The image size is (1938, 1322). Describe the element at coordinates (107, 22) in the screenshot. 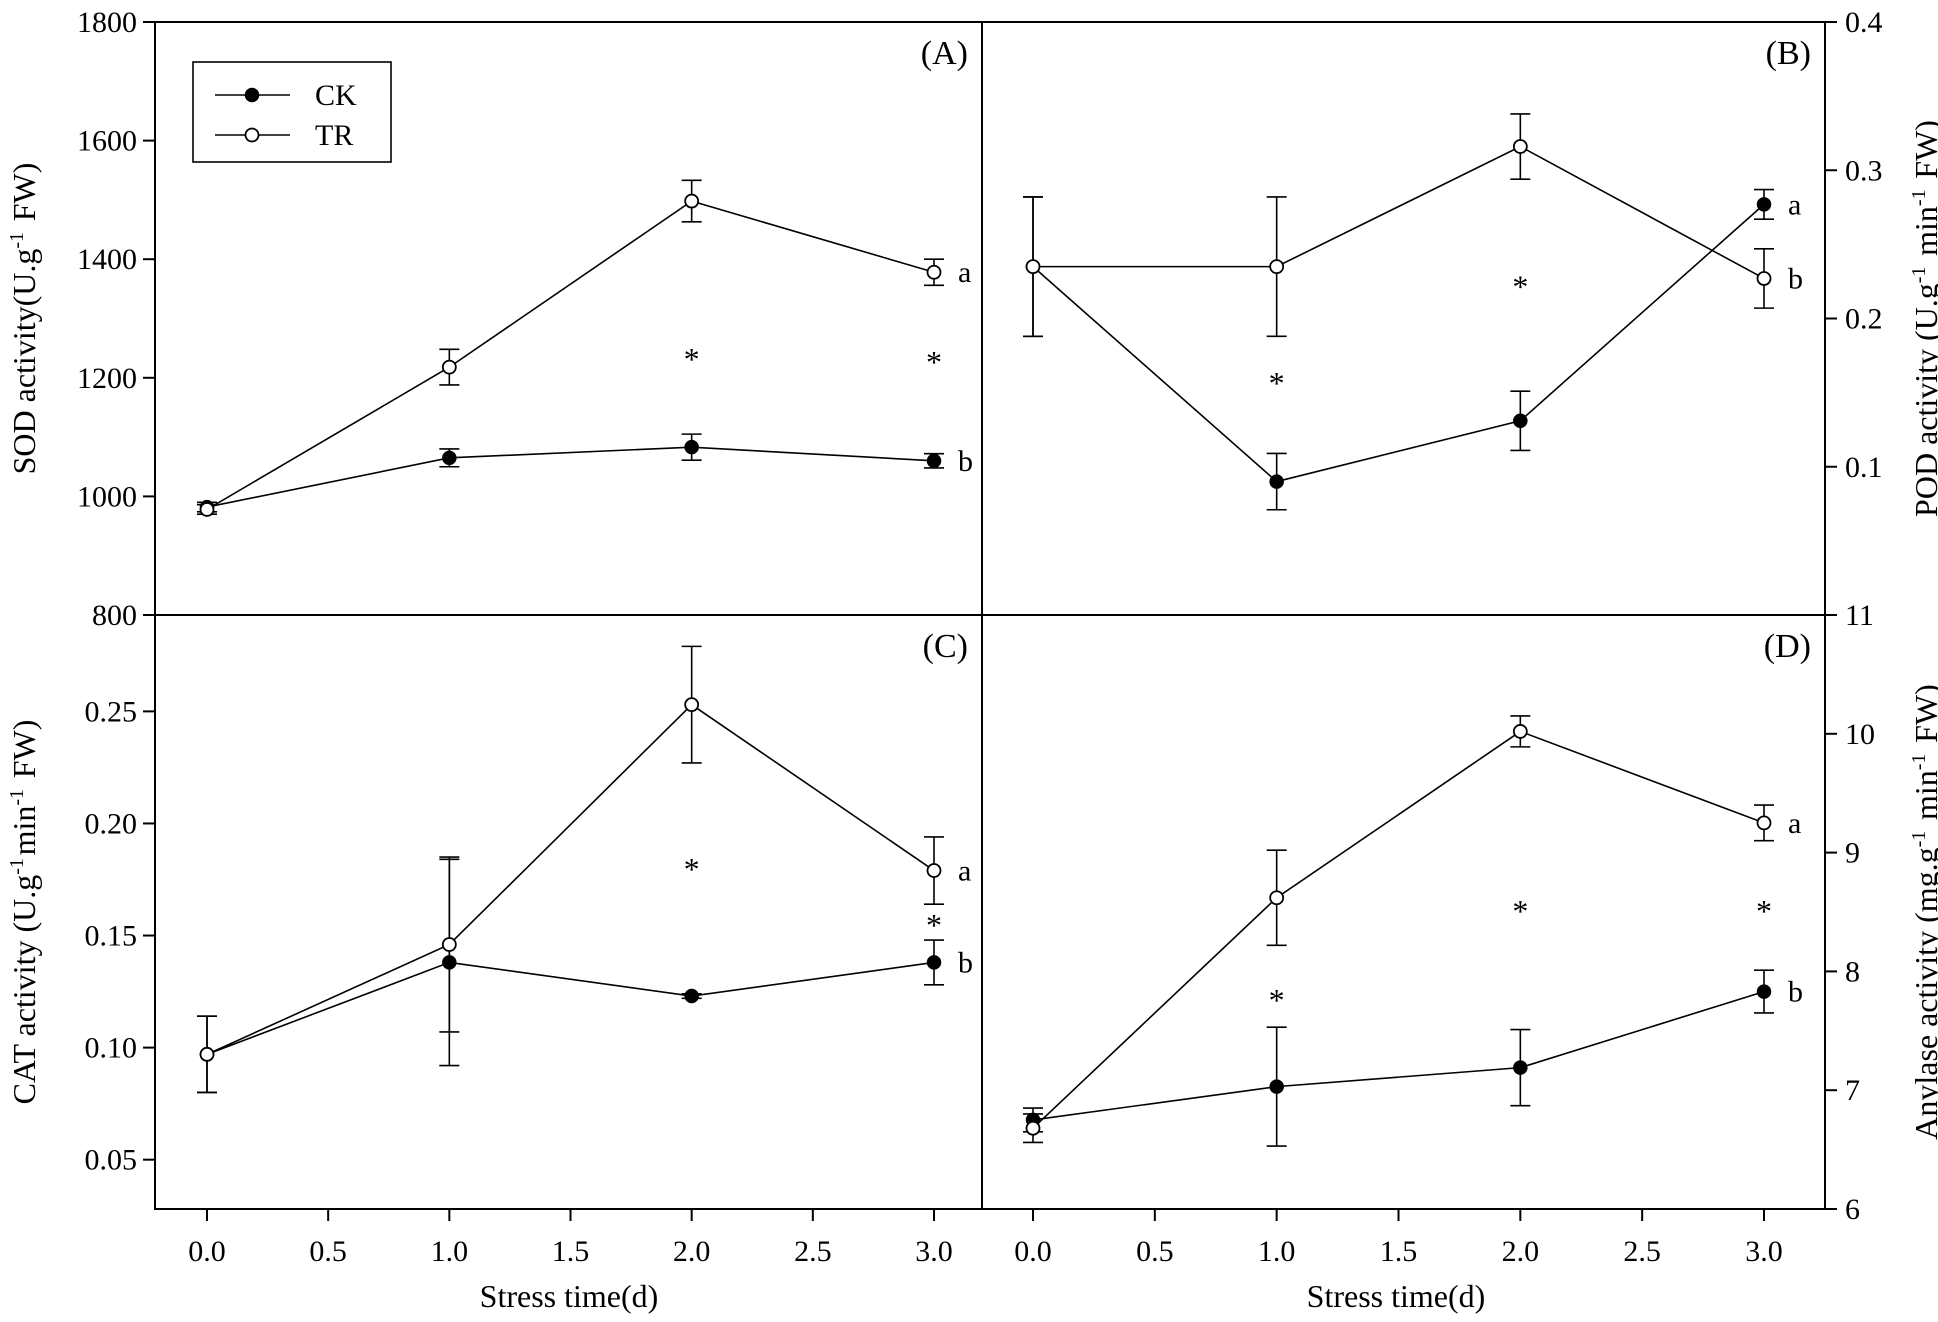

I see `y-tick-label: 1800` at that location.